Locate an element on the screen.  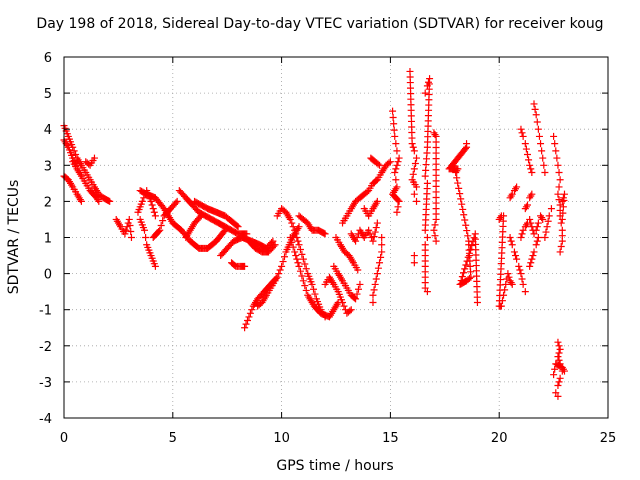
x-axis-label: GPS time / hours is located at coordinates (334, 466).